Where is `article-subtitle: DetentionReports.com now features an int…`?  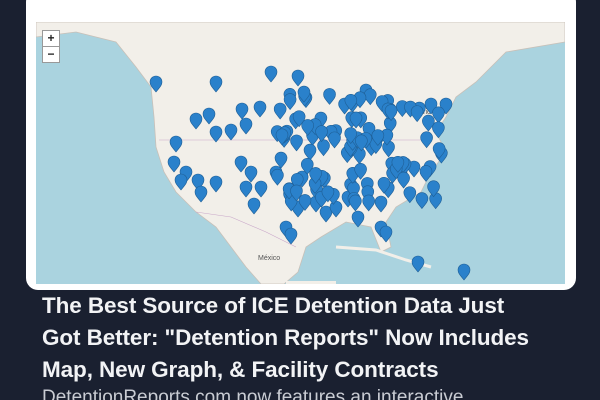
article-subtitle: DetentionReports.com now features an int… is located at coordinates (253, 393).